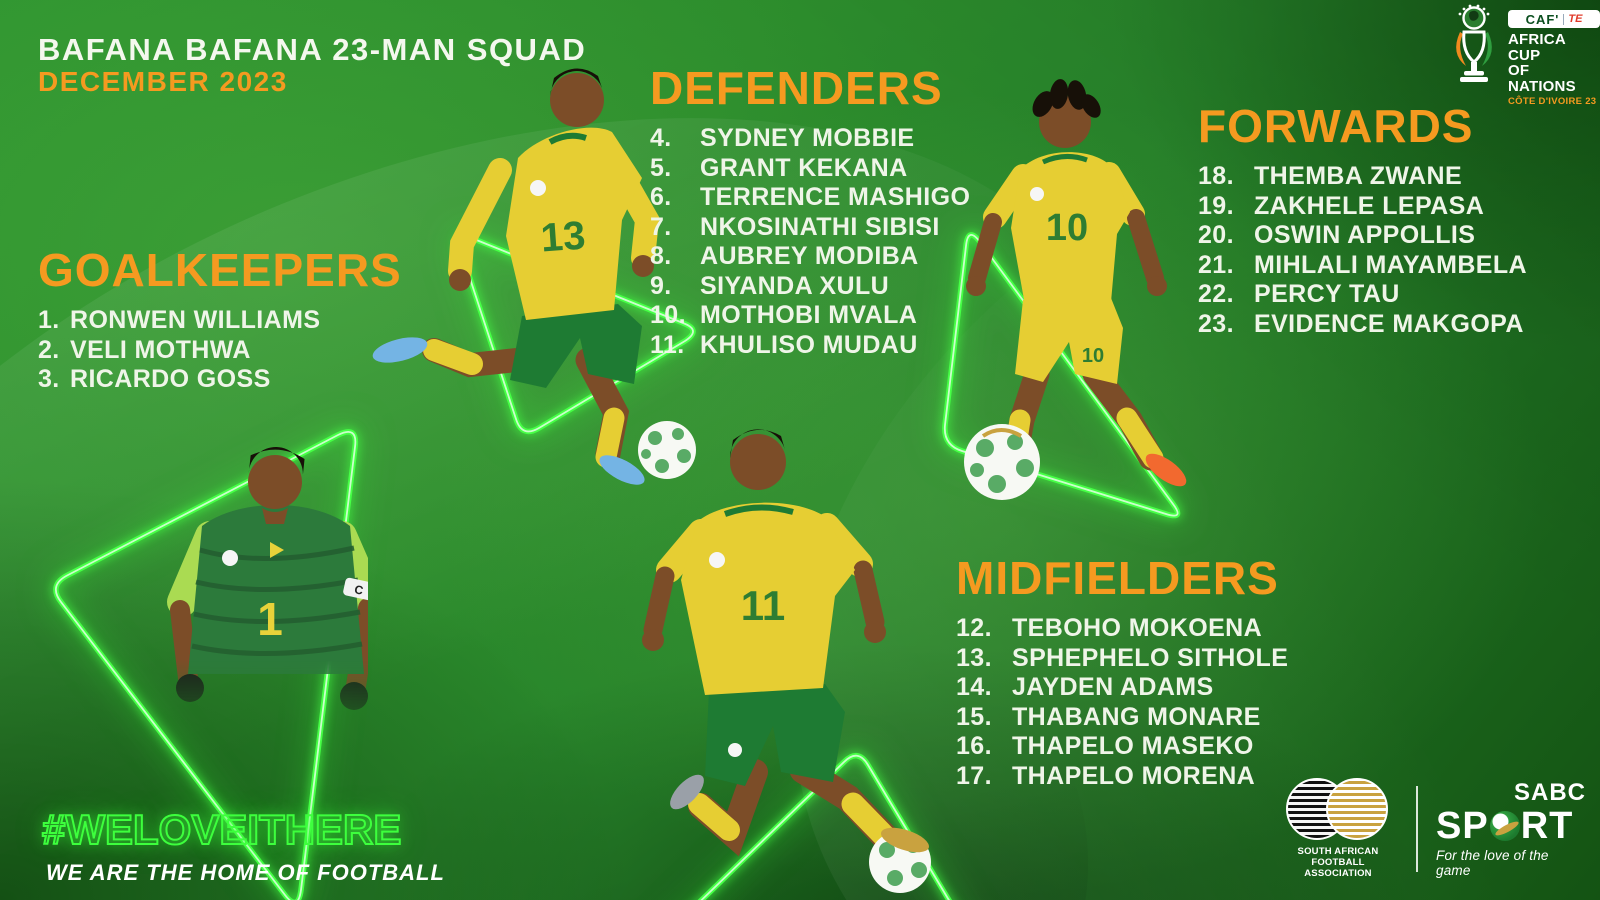 The image size is (1600, 900). I want to click on list-item: 8. AUBREY MODIBA, so click(784, 256).